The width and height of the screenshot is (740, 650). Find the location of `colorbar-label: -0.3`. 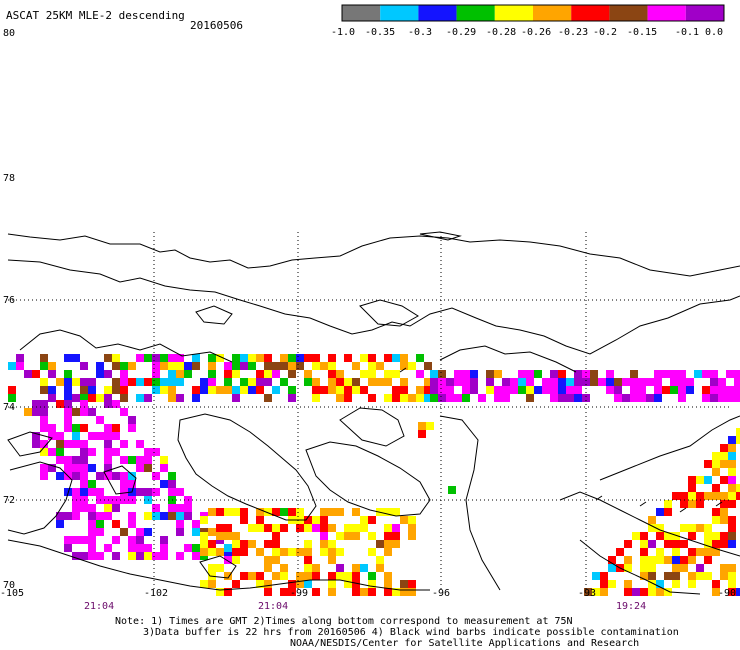

colorbar-label: -0.3 is located at coordinates (420, 32).